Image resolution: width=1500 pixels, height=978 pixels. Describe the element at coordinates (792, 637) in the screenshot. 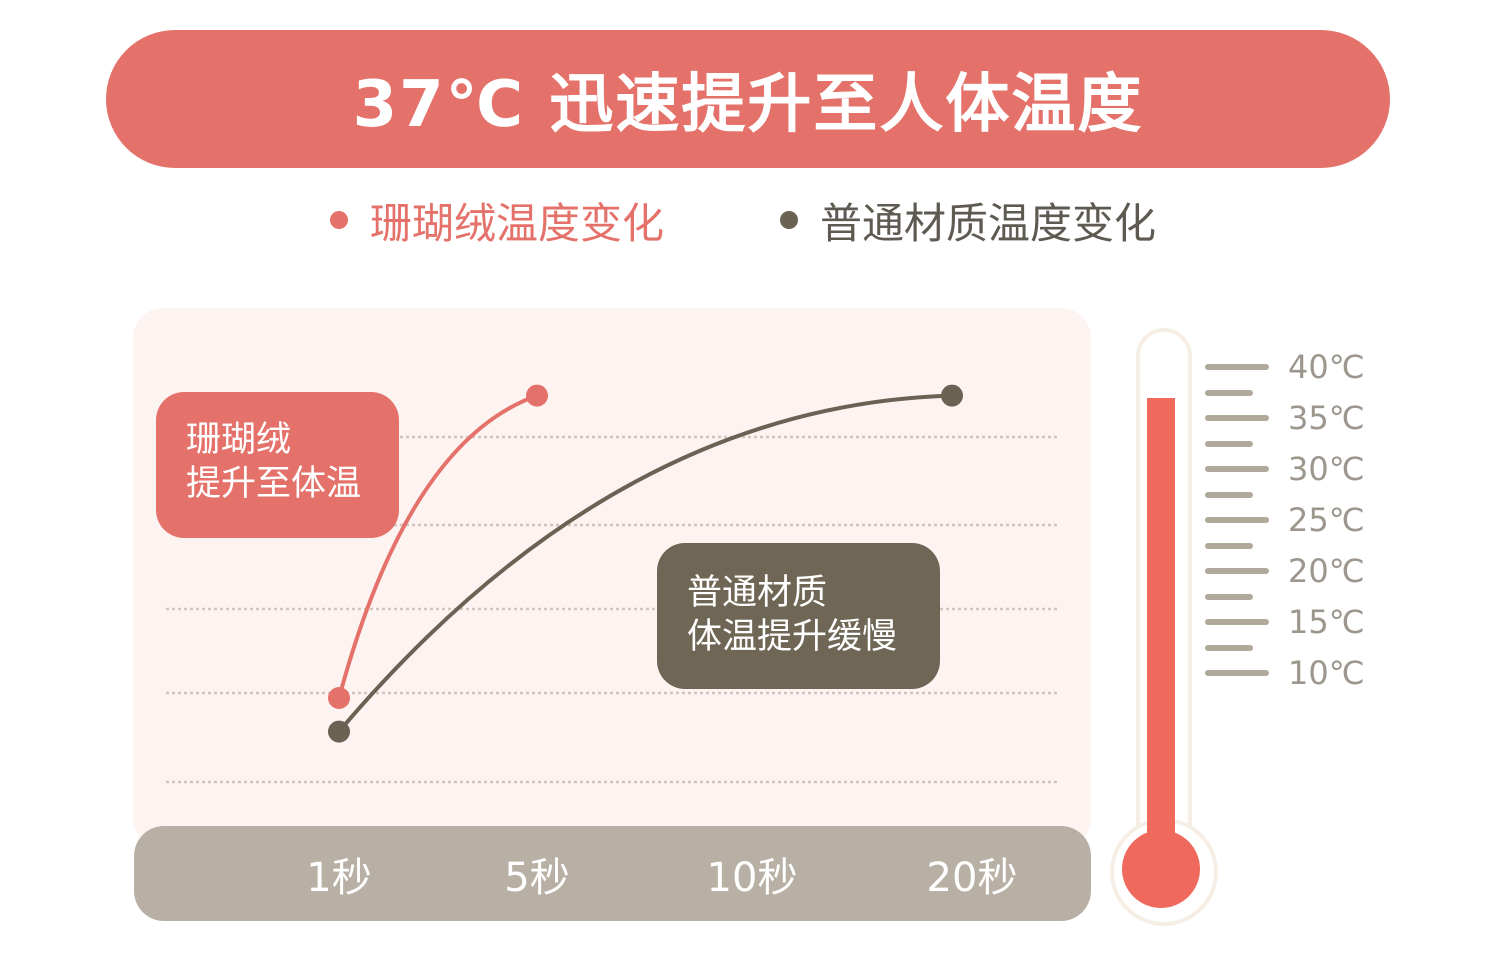

I see `callout-line: 体温提升缓慢` at that location.